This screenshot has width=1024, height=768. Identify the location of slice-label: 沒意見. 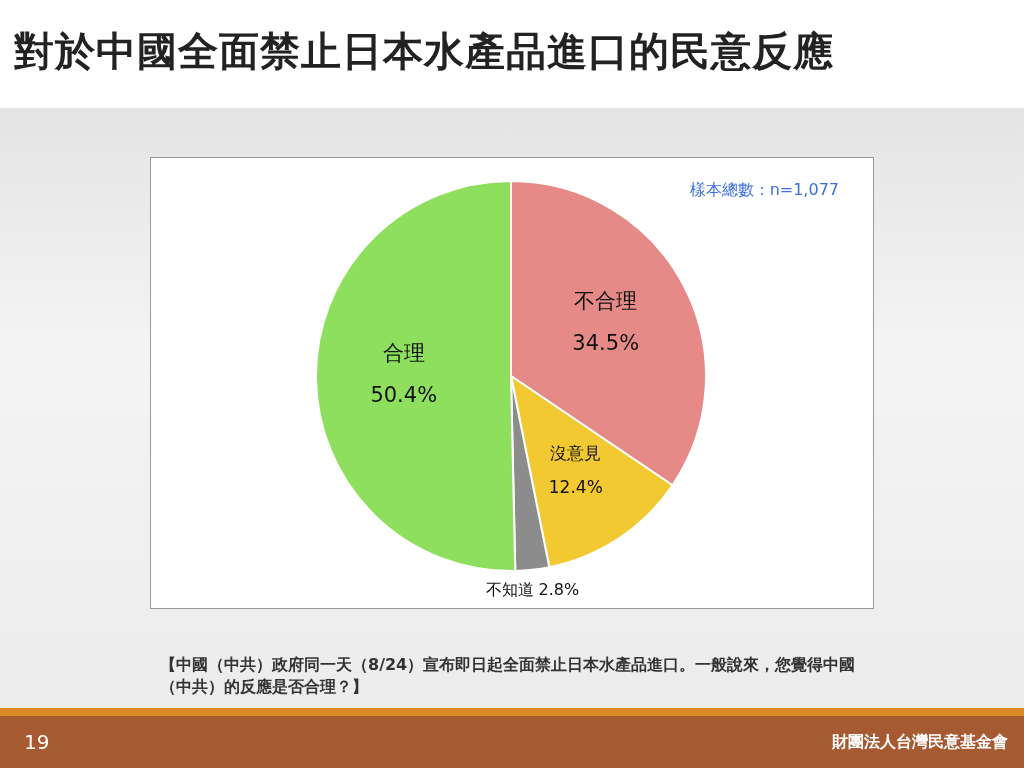
(576, 453).